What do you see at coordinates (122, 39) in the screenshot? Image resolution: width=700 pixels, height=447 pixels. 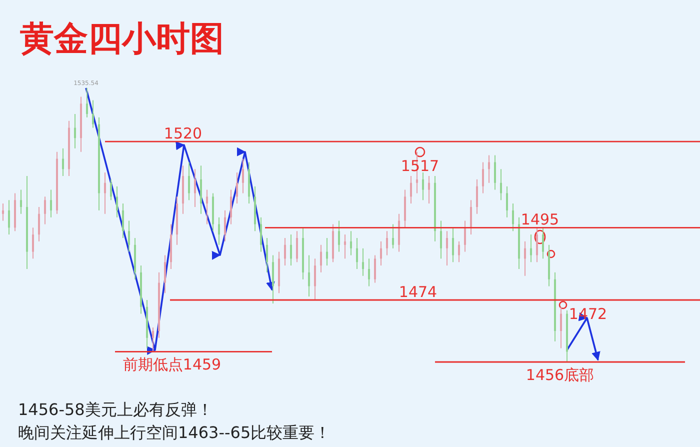 I see `chart-title: 黄金四小时图` at bounding box center [122, 39].